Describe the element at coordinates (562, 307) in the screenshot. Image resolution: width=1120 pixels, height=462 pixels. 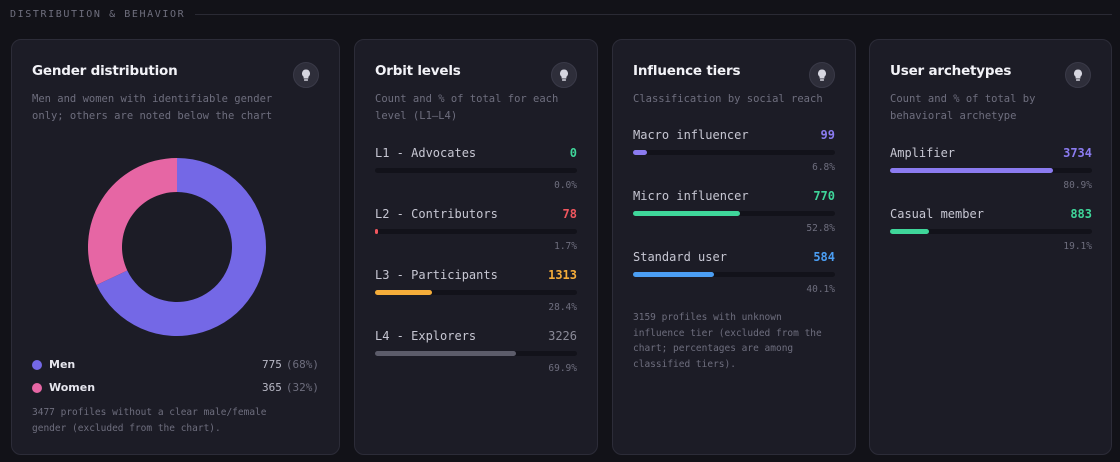
I see `metric-percent: 28.4%` at that location.